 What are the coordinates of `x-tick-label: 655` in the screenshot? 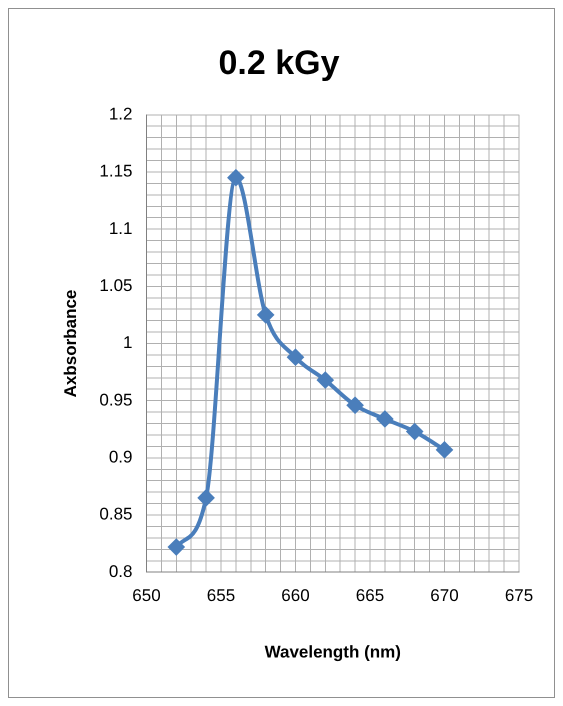 It's located at (221, 596).